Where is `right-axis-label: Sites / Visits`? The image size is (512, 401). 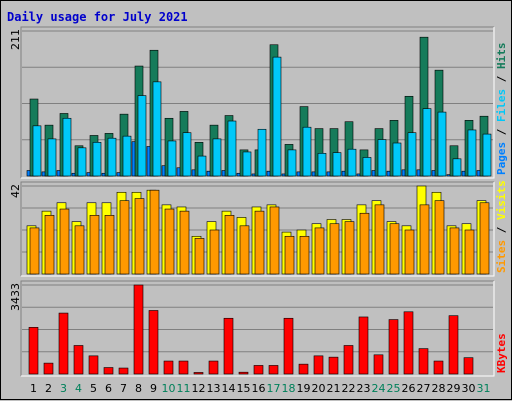 right-axis-label: Sites / Visits is located at coordinates (501, 226).